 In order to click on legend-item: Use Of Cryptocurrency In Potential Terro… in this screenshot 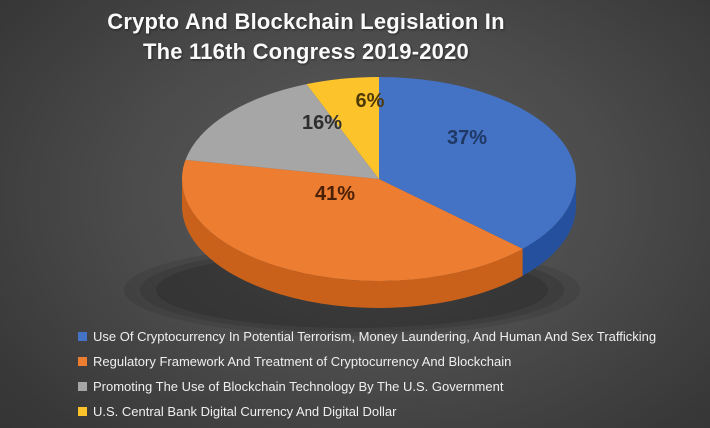, I will do `click(388, 336)`.